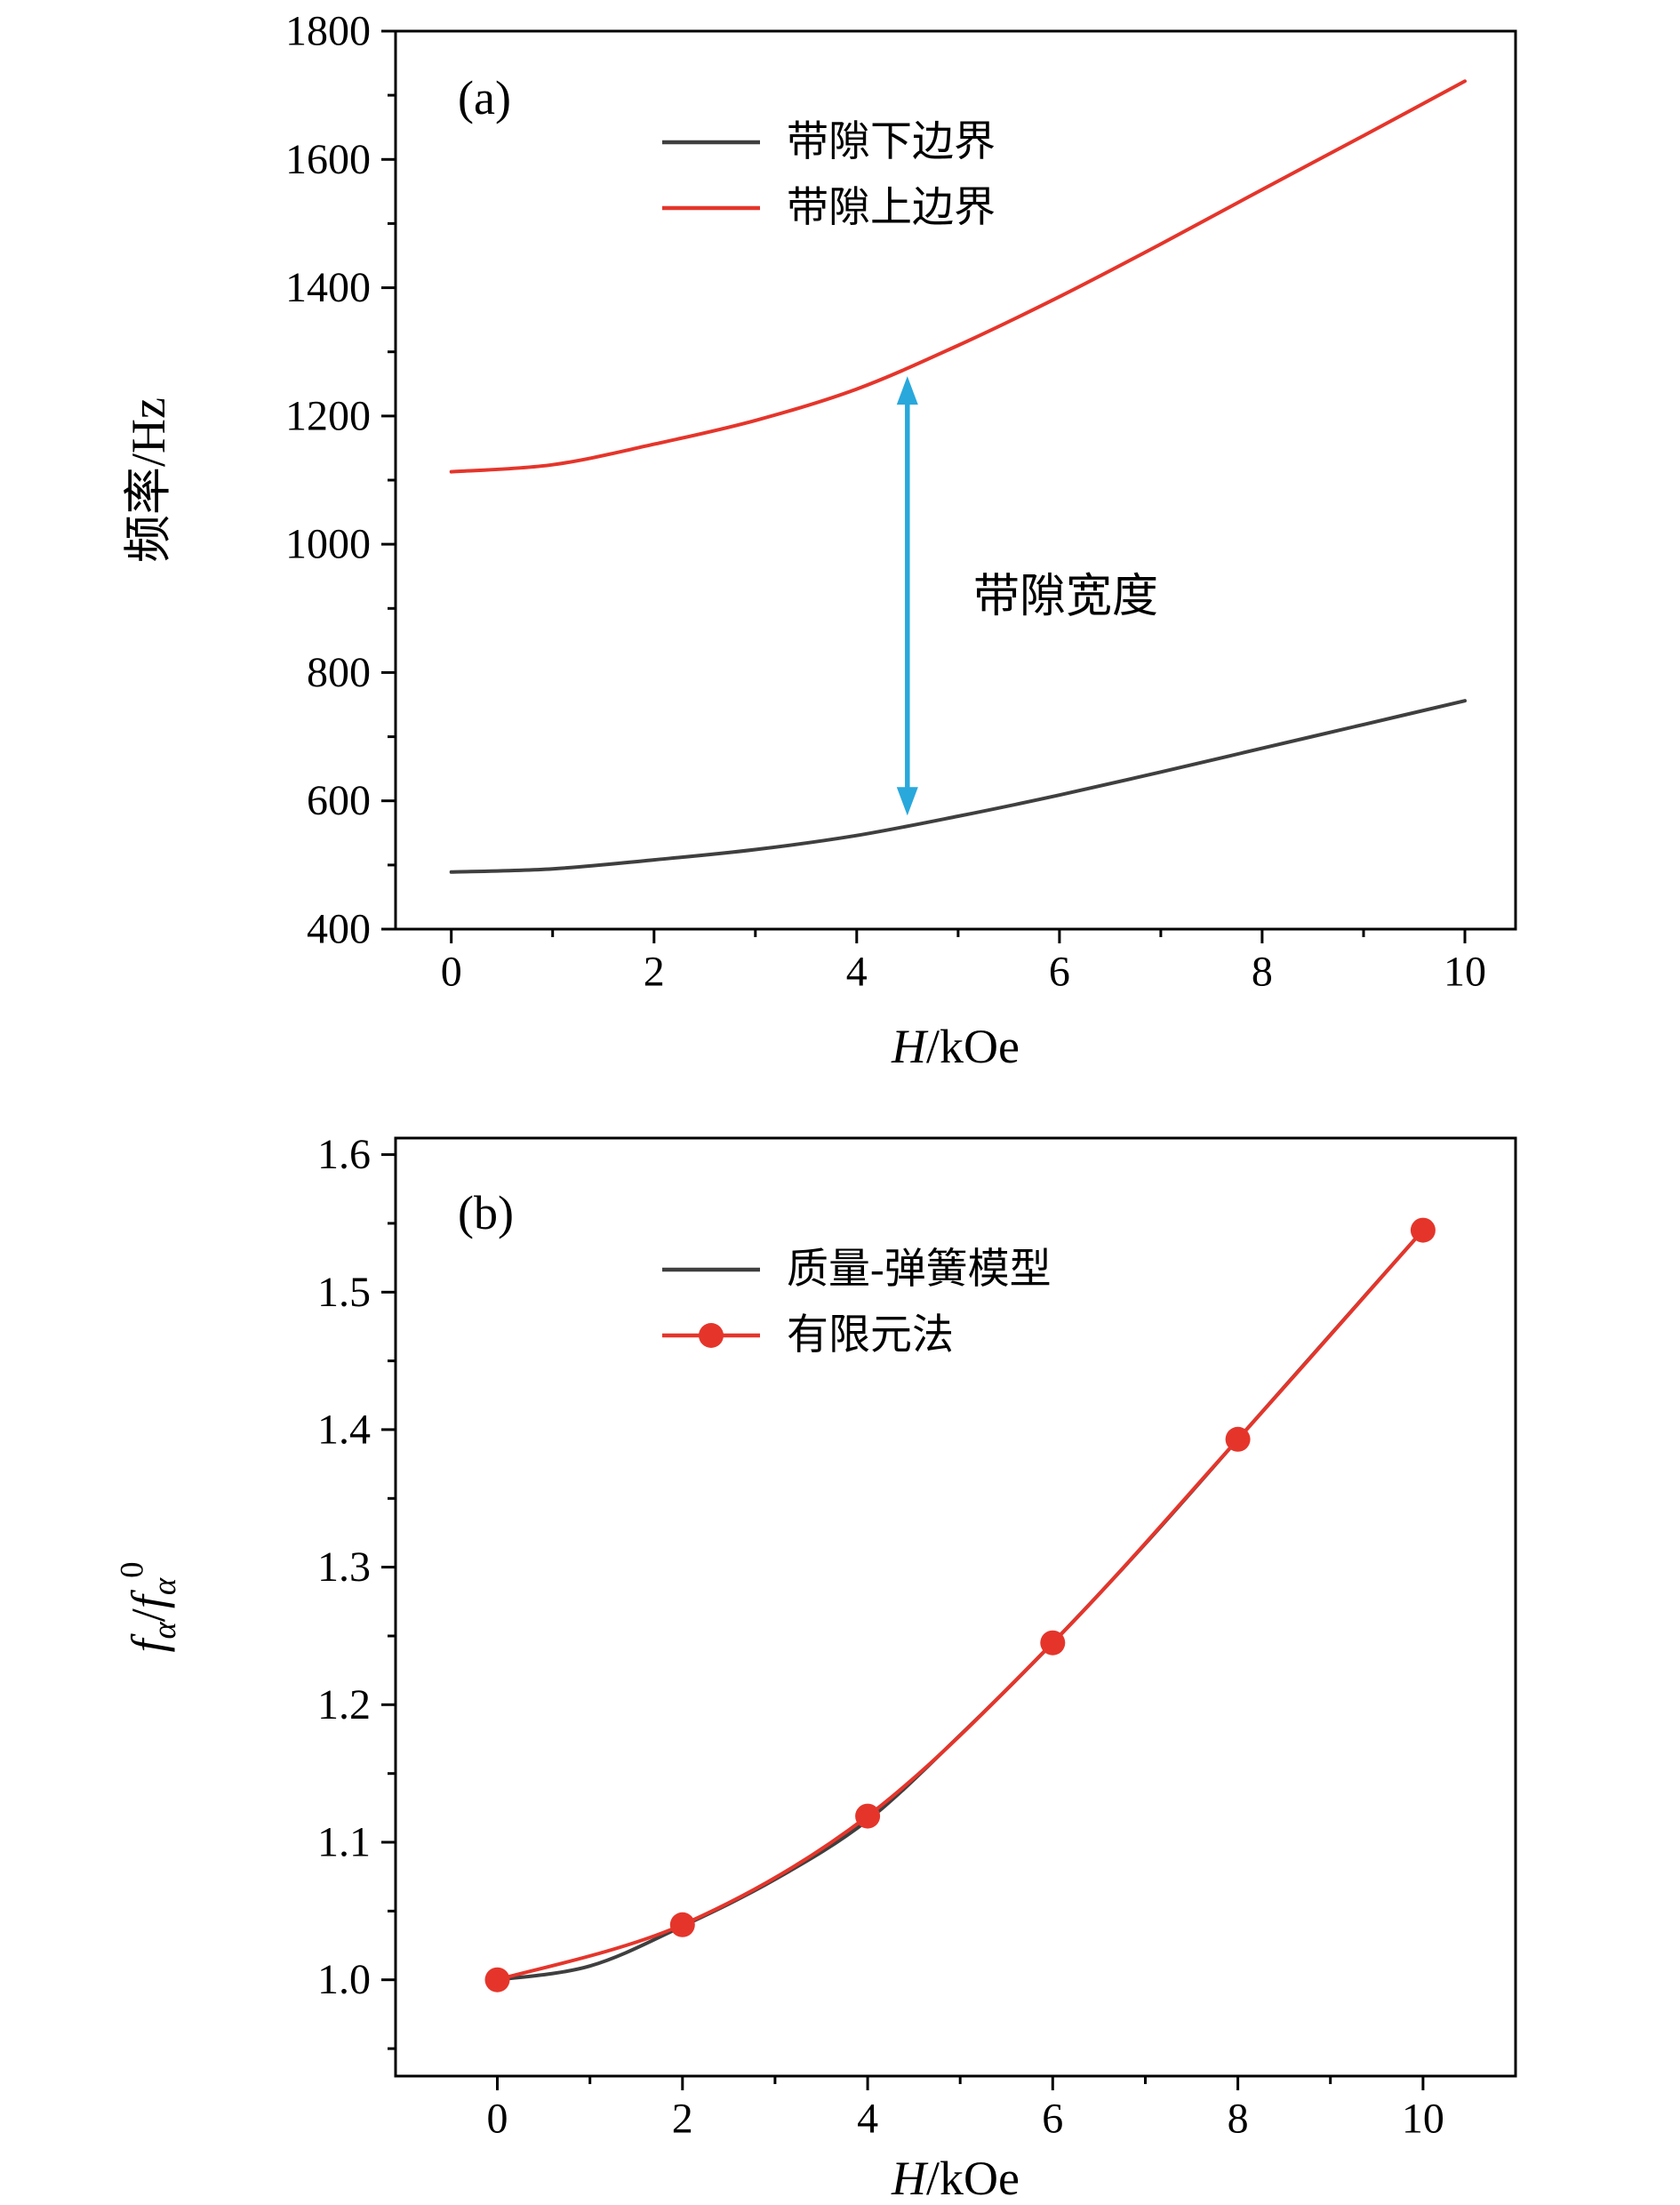 The width and height of the screenshot is (1680, 2205). I want to click on y-tick-label: 400, so click(339, 930).